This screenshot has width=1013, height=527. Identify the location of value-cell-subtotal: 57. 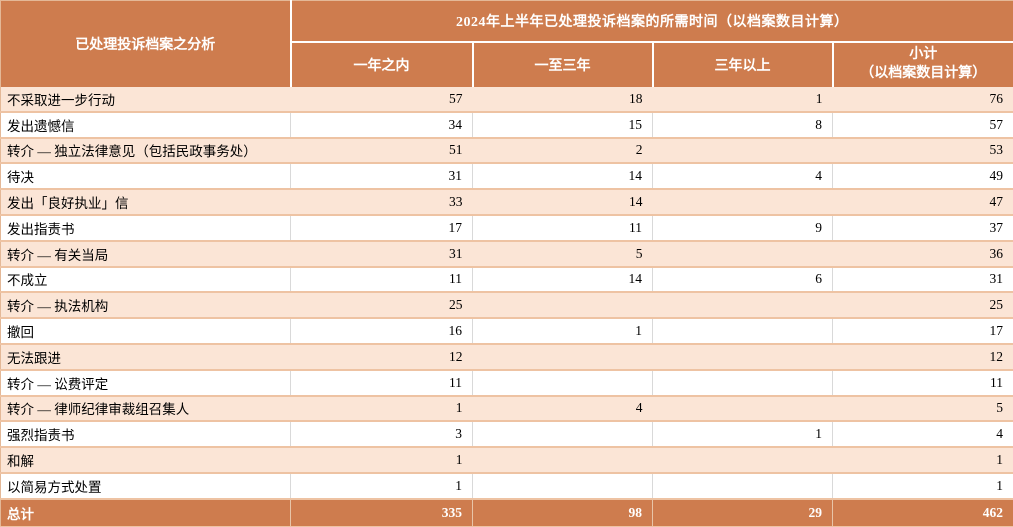
(922, 125).